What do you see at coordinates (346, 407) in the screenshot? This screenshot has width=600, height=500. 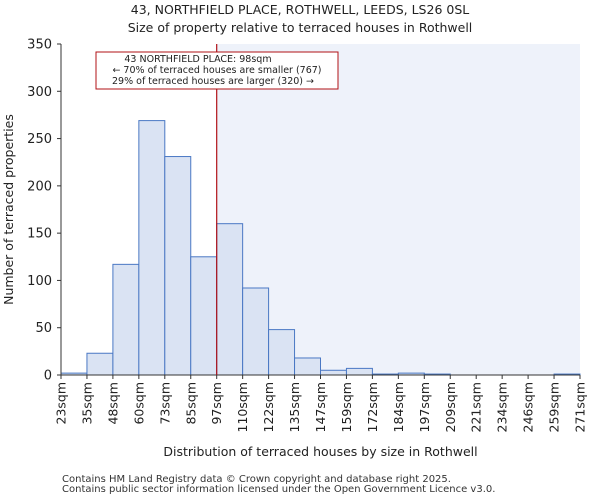 I see `x-tick-label: 159sqm` at bounding box center [346, 407].